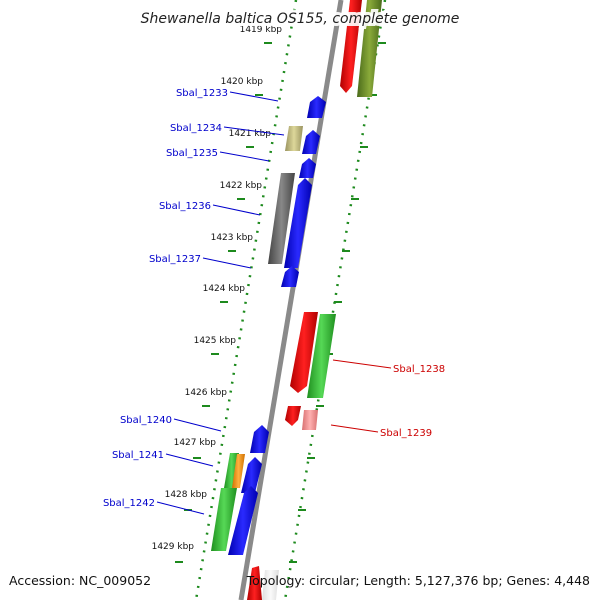 This screenshot has width=600, height=600. I want to click on kbp-label: 1429 kbp, so click(173, 547).